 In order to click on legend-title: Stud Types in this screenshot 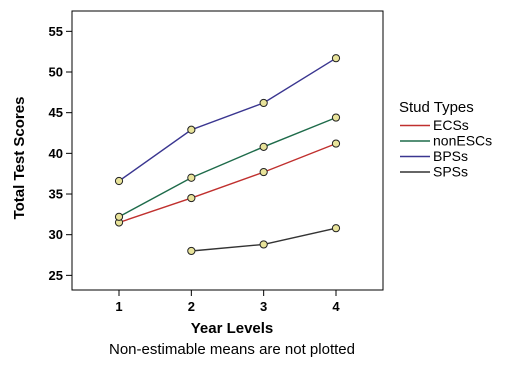, I will do `click(436, 107)`.